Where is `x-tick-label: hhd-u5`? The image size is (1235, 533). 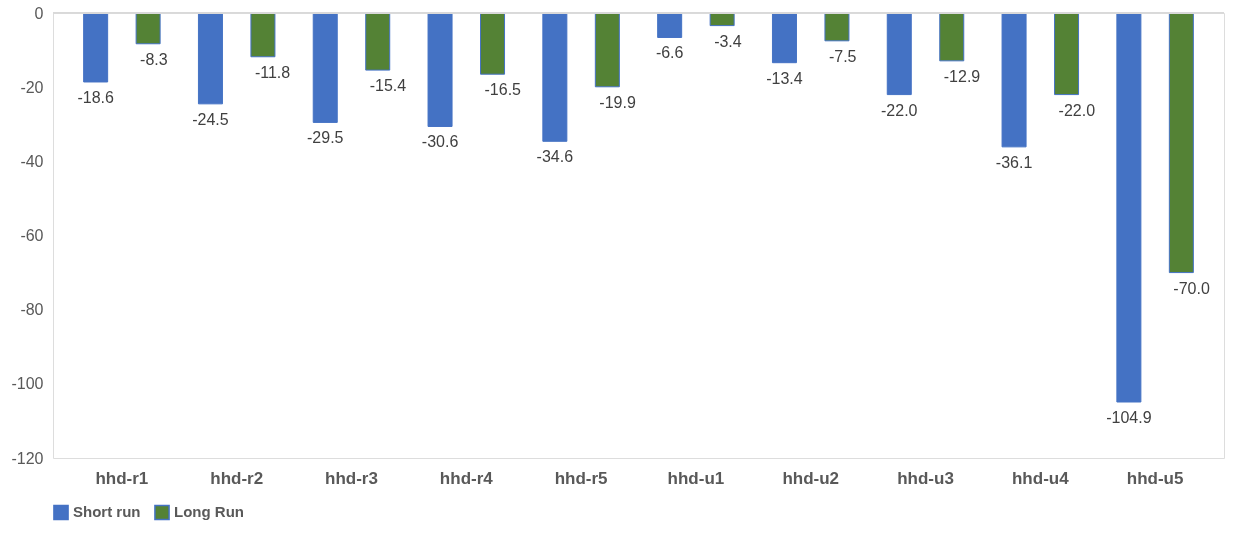
x-tick-label: hhd-u5 is located at coordinates (1155, 478).